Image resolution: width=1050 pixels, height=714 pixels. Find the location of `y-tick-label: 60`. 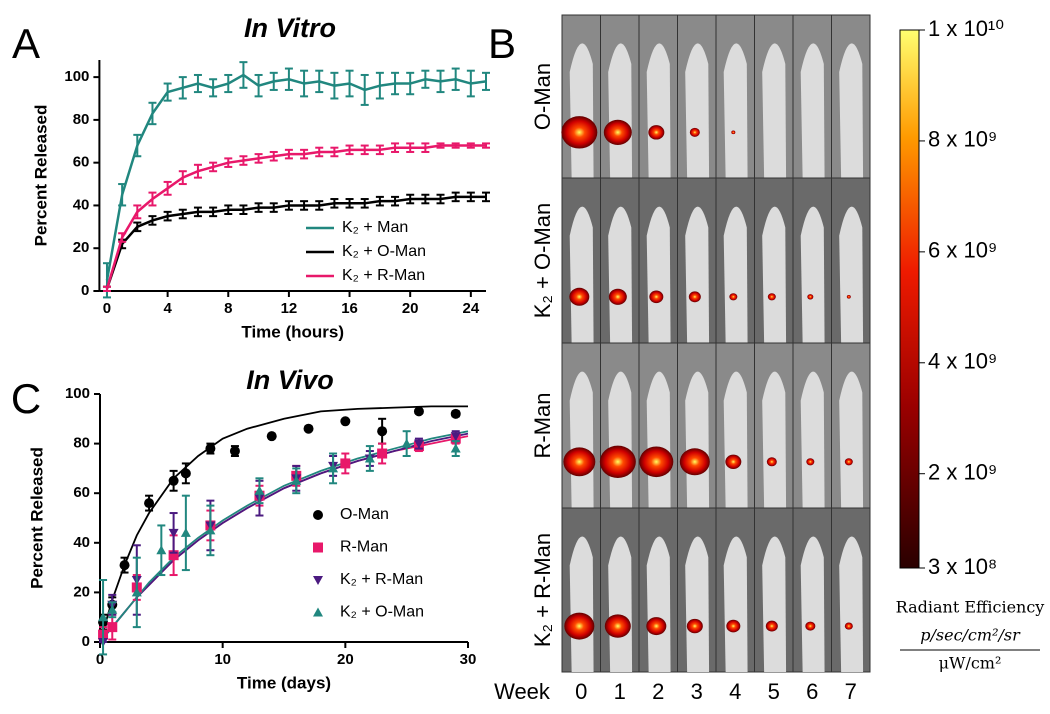

y-tick-label: 60 is located at coordinates (81, 492).